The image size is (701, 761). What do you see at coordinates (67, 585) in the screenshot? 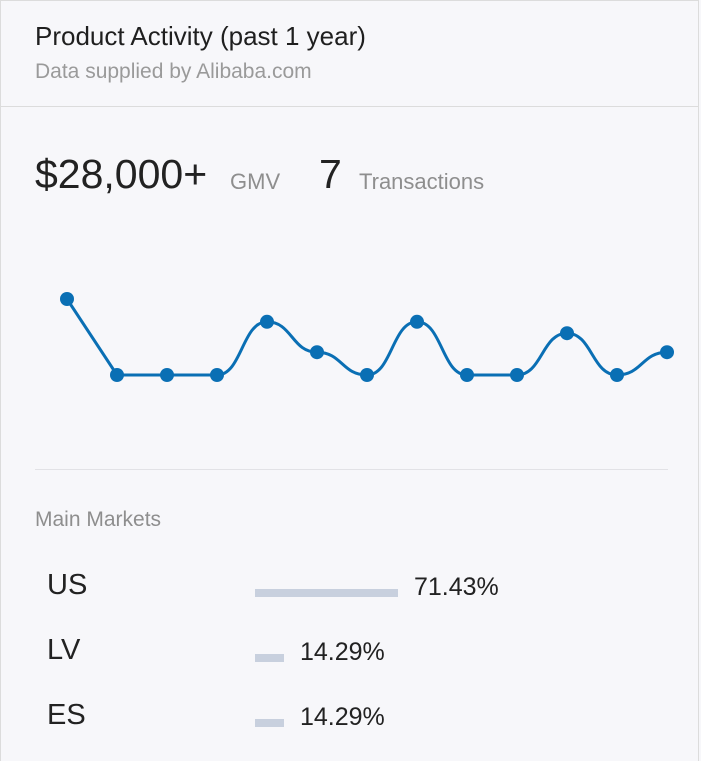
I see `market-country: US` at bounding box center [67, 585].